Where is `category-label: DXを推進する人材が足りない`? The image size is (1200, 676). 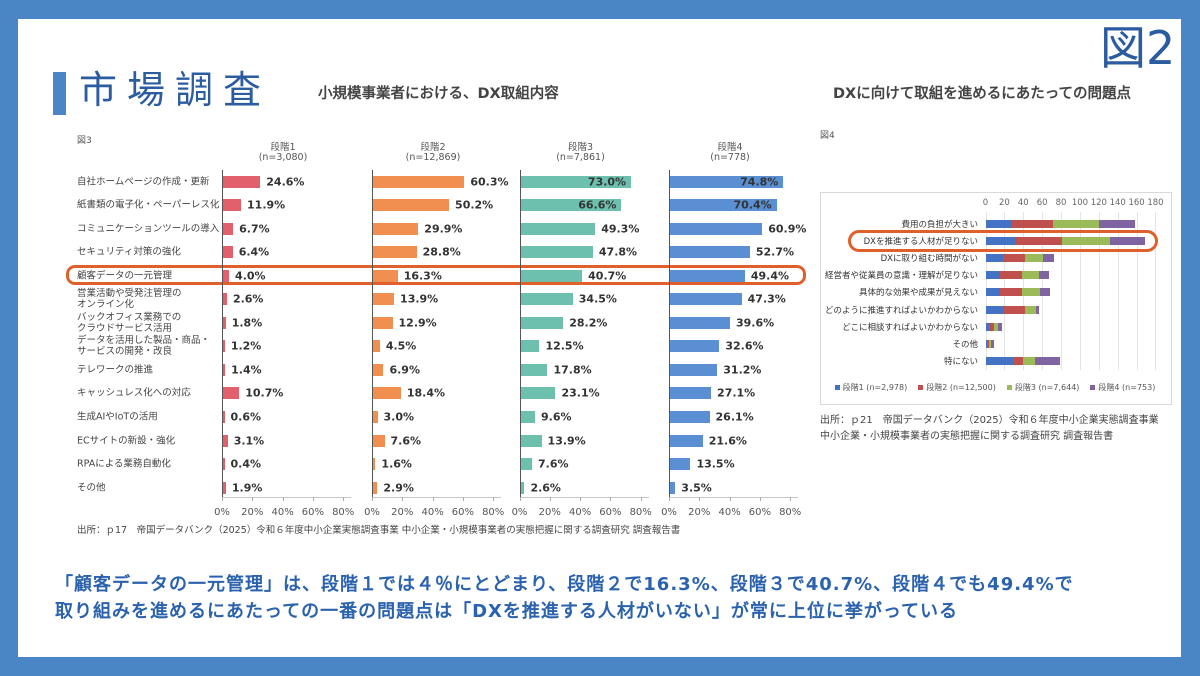 category-label: DXを推進する人材が足りない is located at coordinates (920, 241).